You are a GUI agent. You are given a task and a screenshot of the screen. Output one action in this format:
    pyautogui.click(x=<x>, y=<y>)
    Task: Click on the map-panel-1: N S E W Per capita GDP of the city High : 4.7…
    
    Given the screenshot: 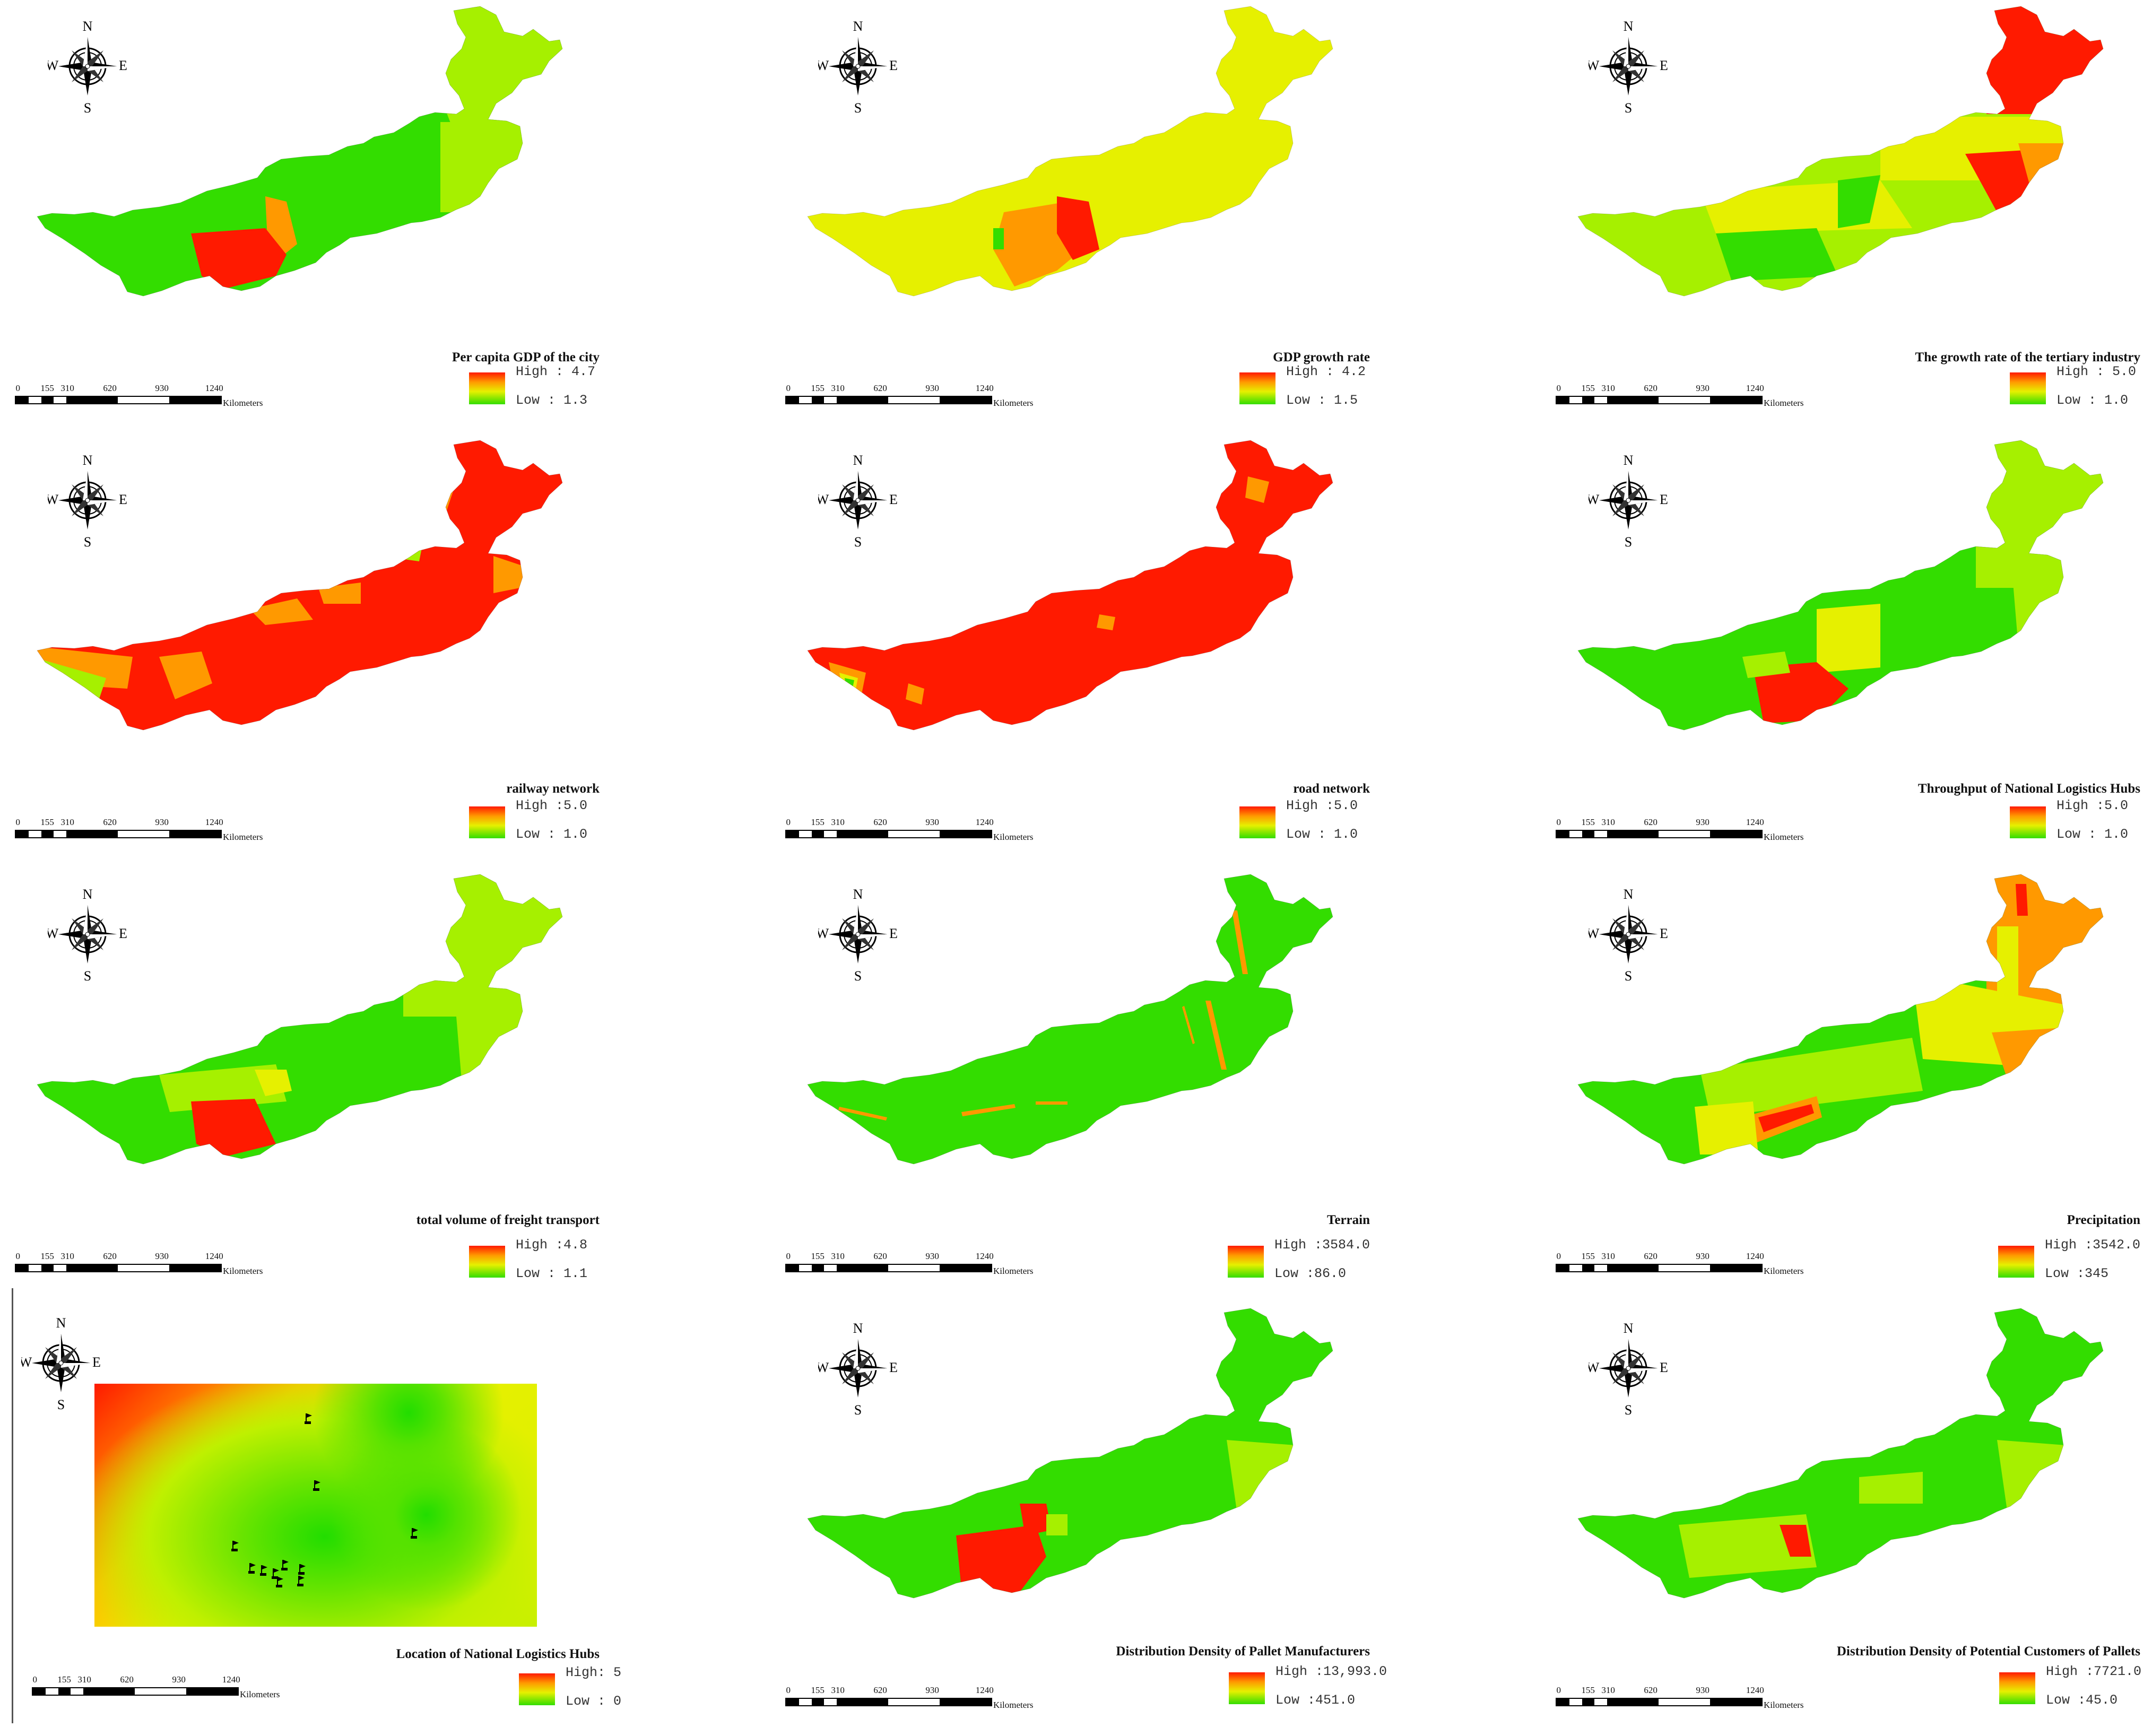 What is the action you would take?
    pyautogui.click(x=358, y=217)
    